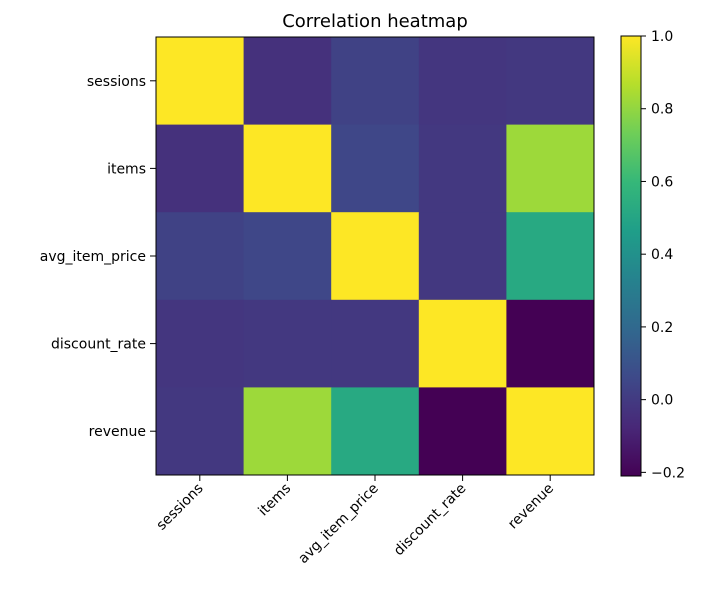  Describe the element at coordinates (98, 345) in the screenshot. I see `y-tick-label: discount_rate` at that location.